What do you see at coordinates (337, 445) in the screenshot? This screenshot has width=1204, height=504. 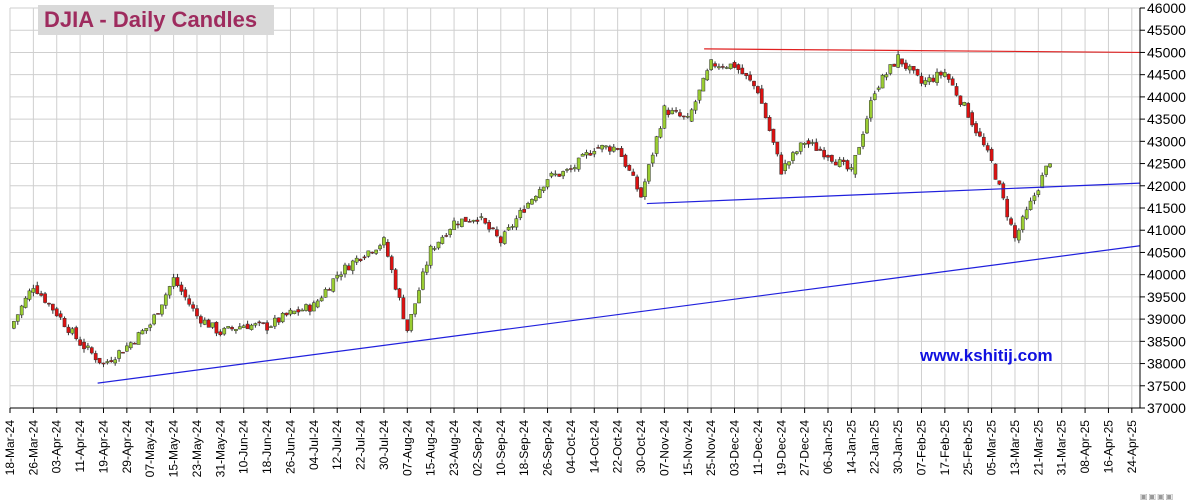 I see `x-tick-label: 12-Jul-24` at bounding box center [337, 445].